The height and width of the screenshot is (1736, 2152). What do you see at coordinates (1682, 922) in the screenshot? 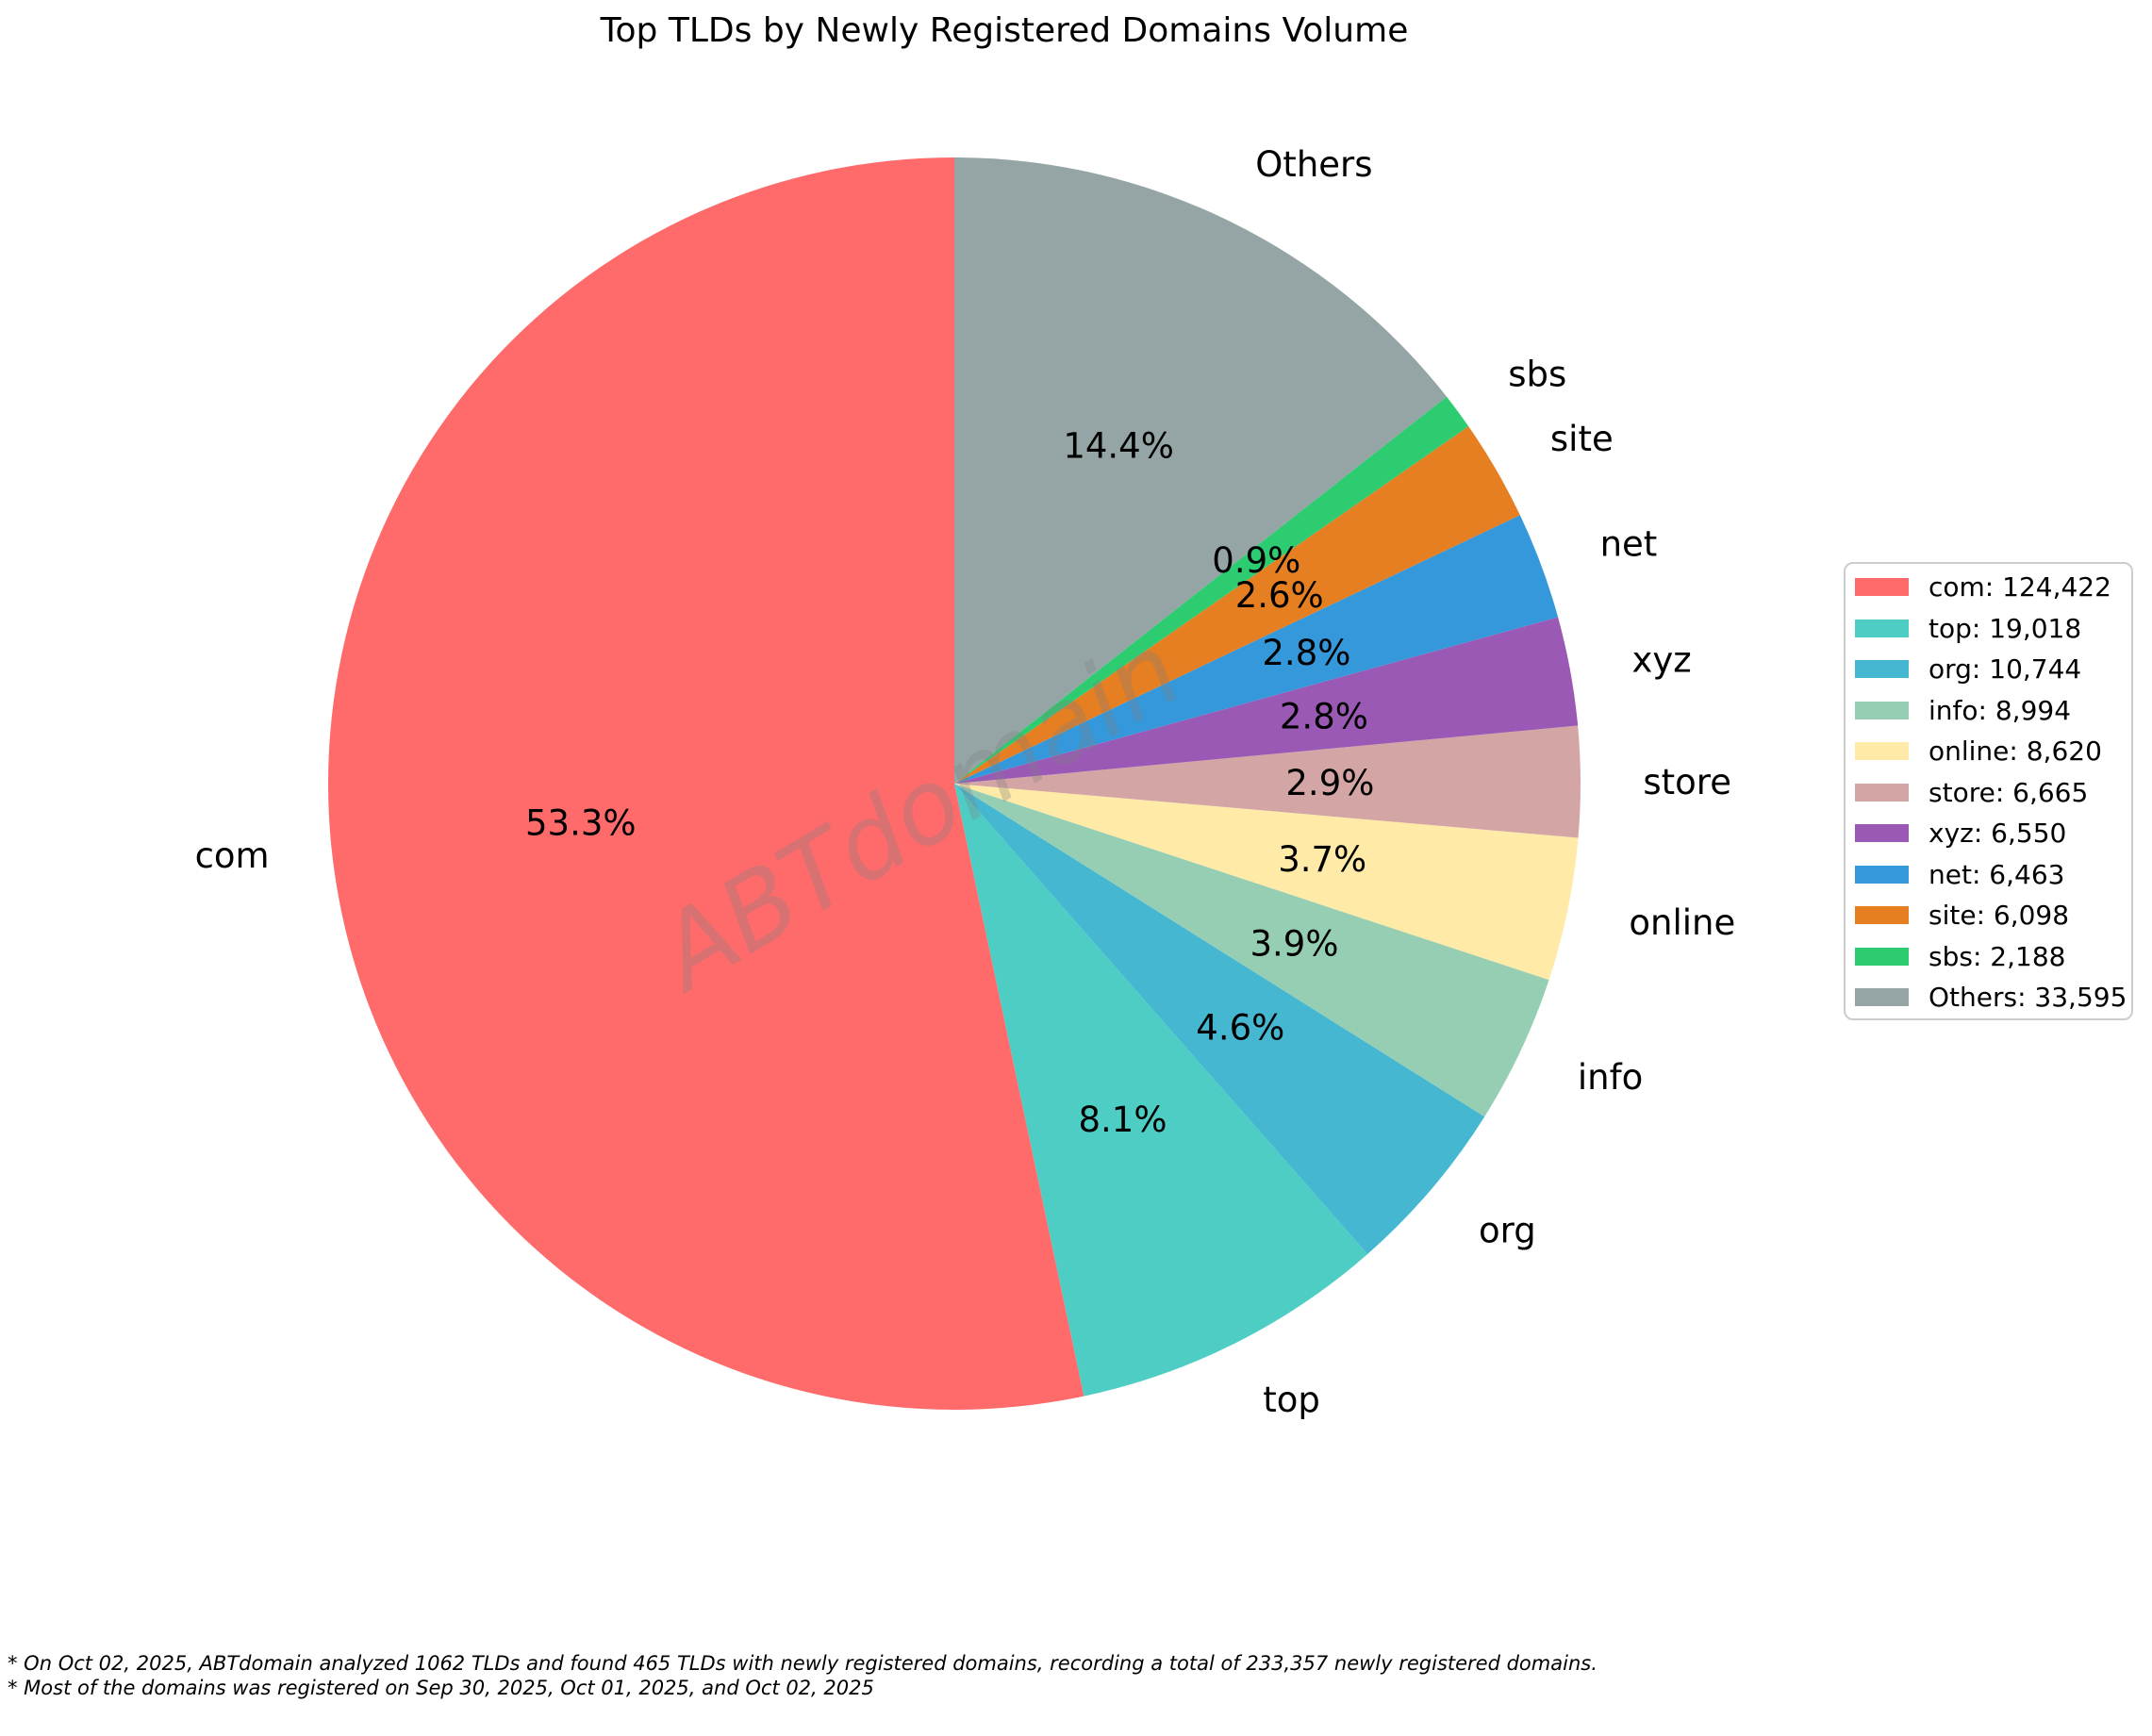
I see `slice-label-online: online` at bounding box center [1682, 922].